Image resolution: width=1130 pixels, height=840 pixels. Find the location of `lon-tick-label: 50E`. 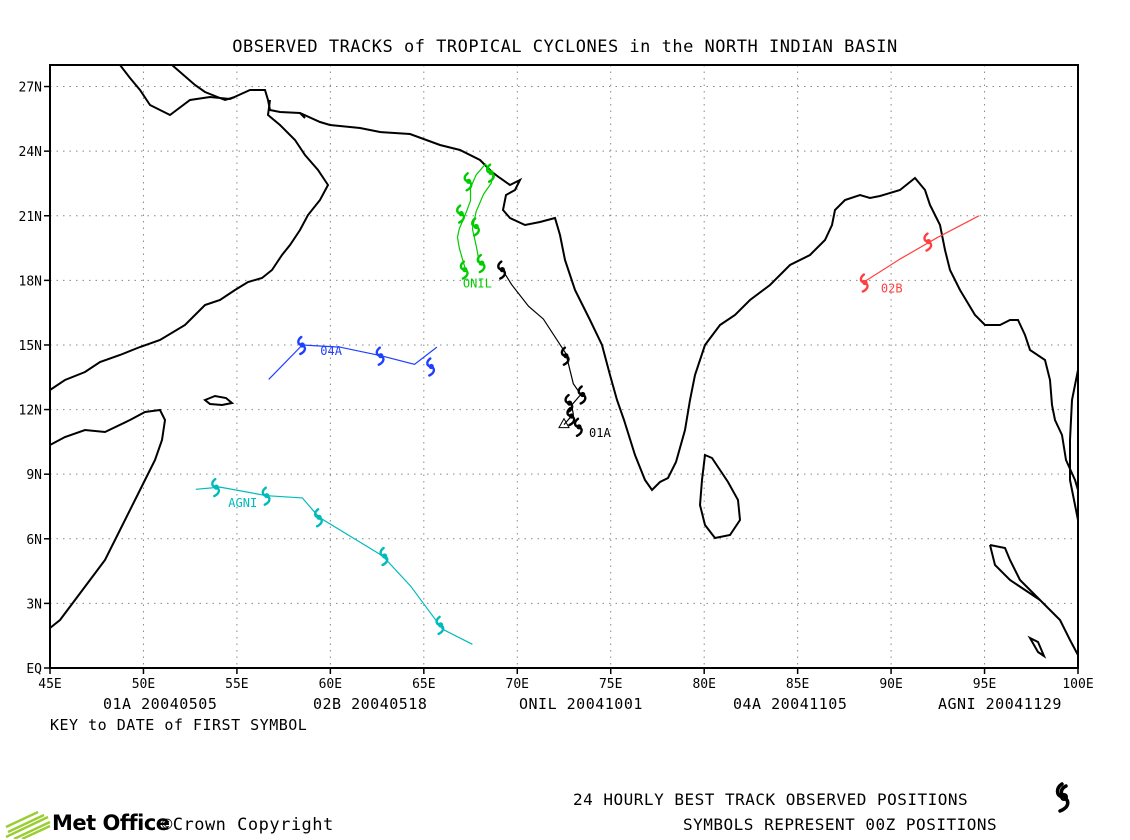

lon-tick-label: 50E is located at coordinates (143, 684).